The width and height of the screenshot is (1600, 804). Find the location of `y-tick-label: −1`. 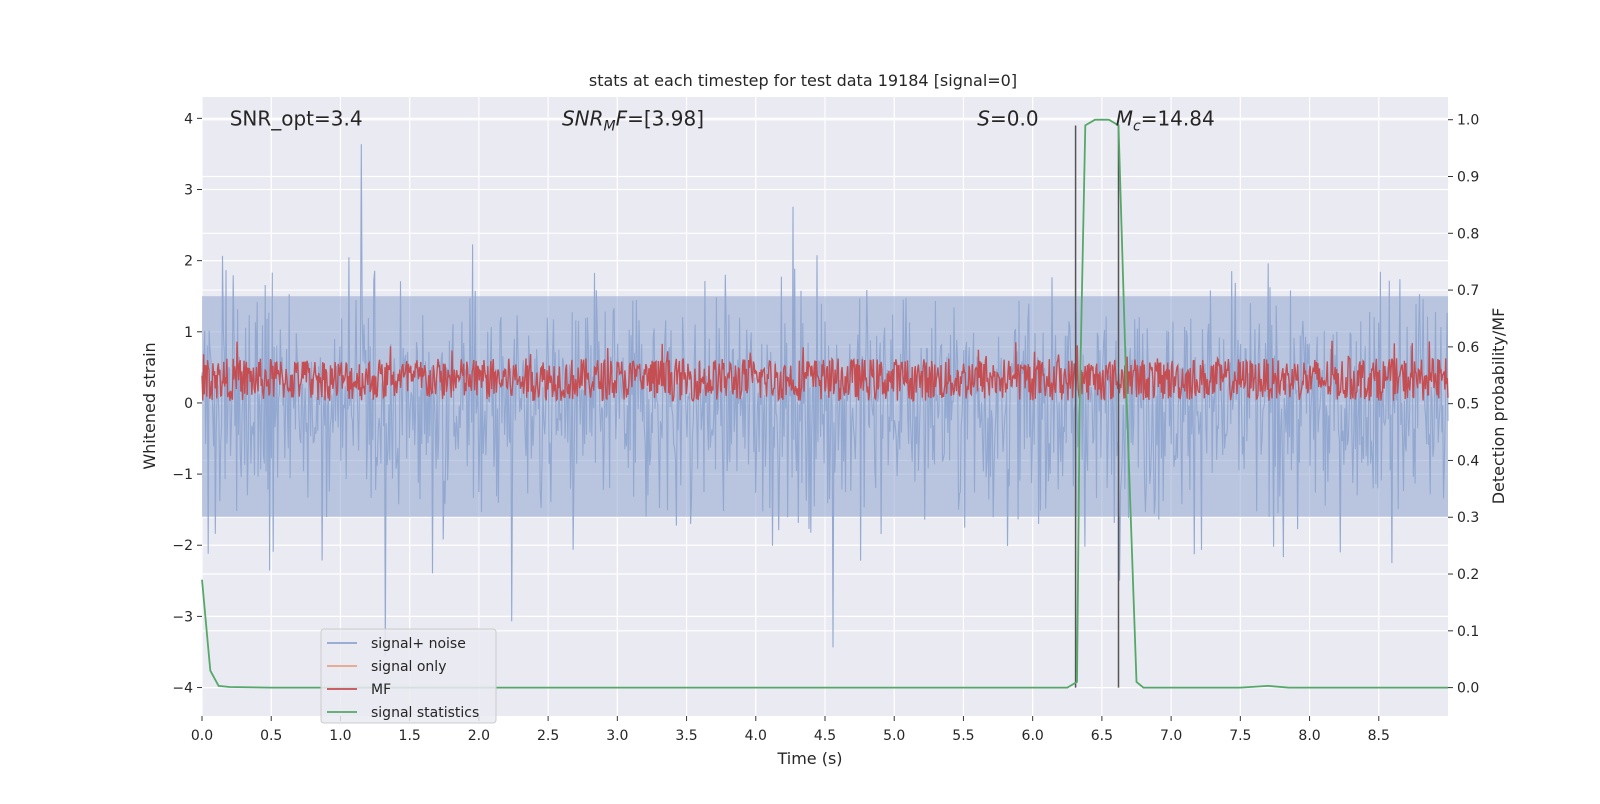

y-tick-label: −1 is located at coordinates (182, 475).